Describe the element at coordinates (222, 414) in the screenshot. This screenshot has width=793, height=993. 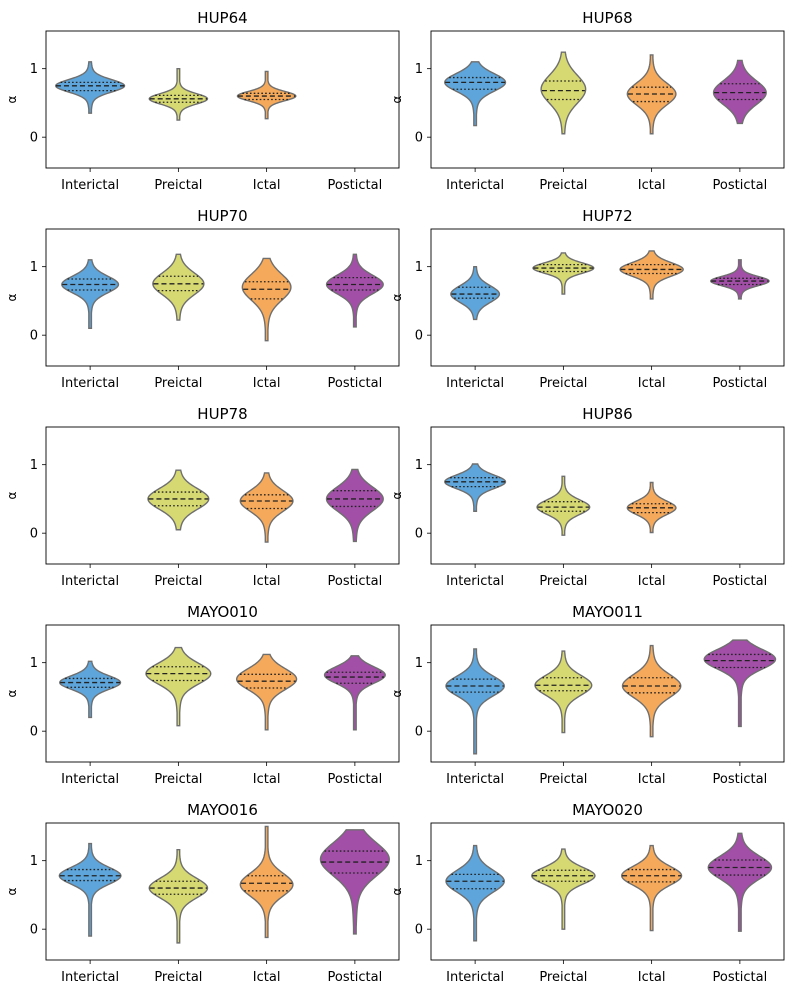
I see `subplot-title: HUP78` at that location.